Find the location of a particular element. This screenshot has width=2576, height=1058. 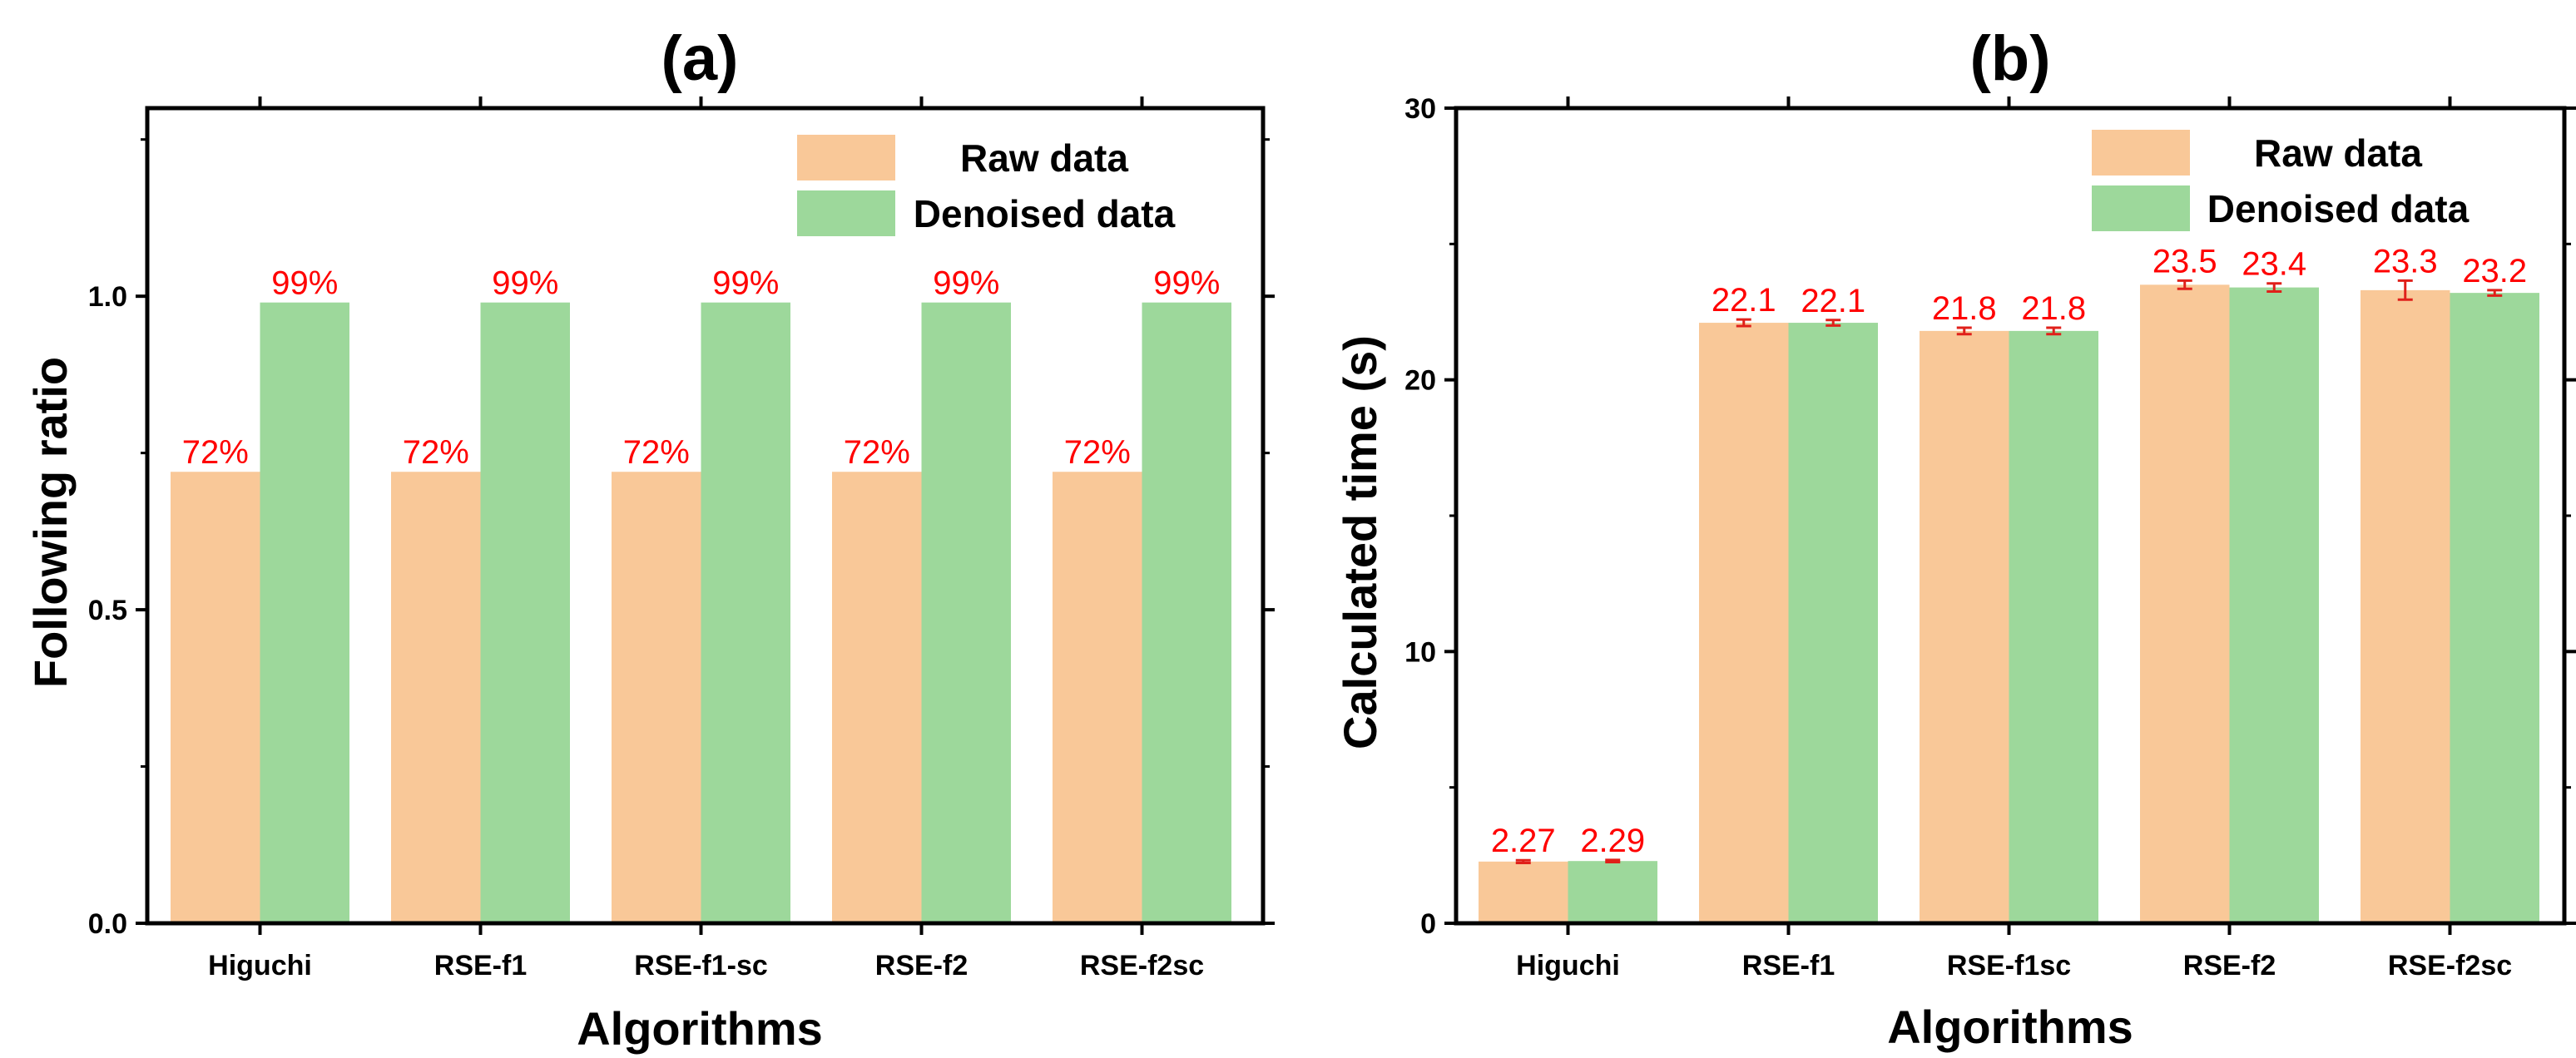

chart-title-a: (a) is located at coordinates (700, 58).